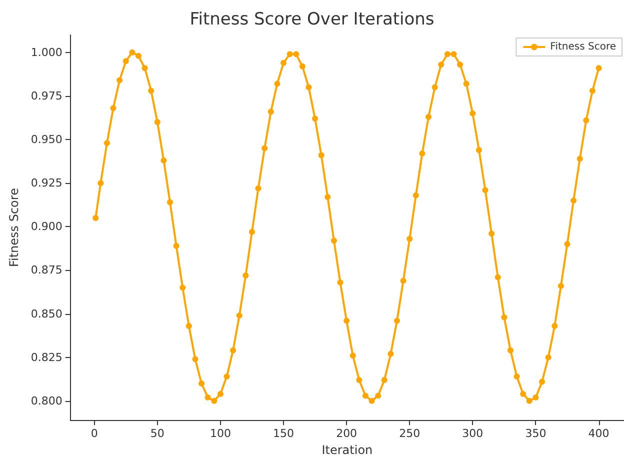 The width and height of the screenshot is (624, 461). What do you see at coordinates (312, 20) in the screenshot?
I see `chart-title: Fitness Score Over Iterations` at bounding box center [312, 20].